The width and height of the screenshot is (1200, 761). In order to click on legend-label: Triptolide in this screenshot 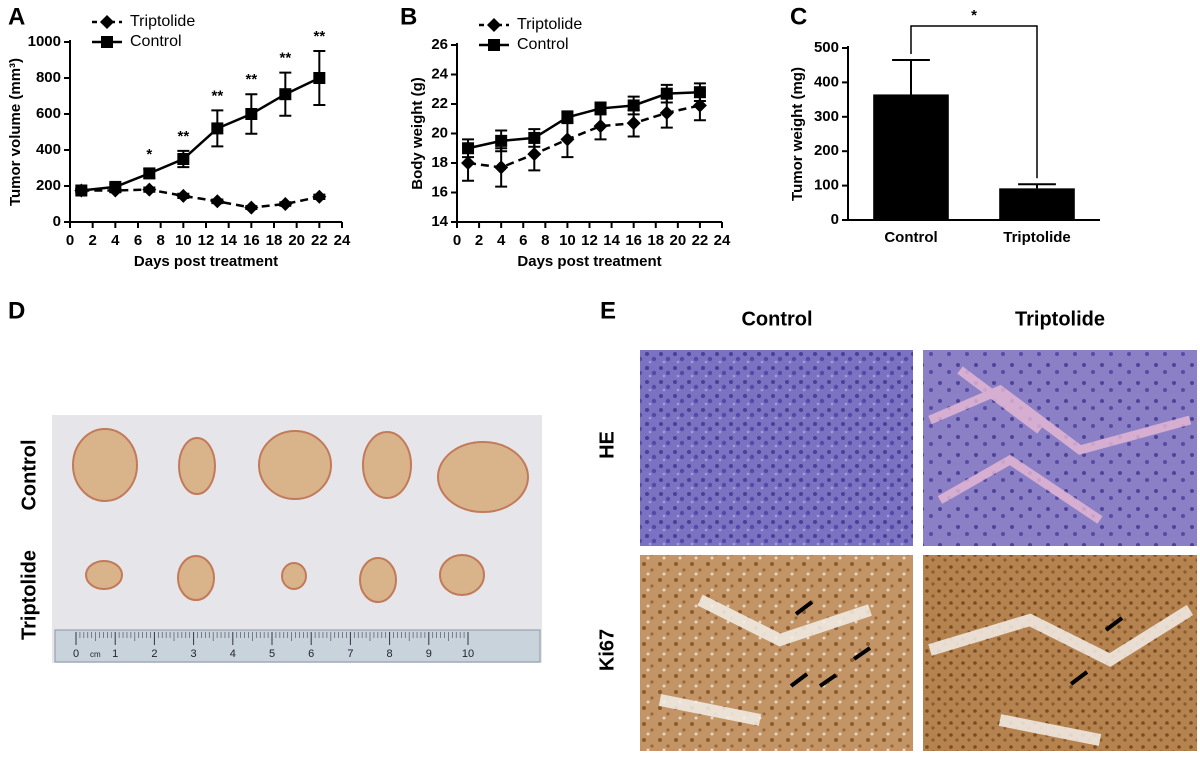, I will do `click(549, 24)`.